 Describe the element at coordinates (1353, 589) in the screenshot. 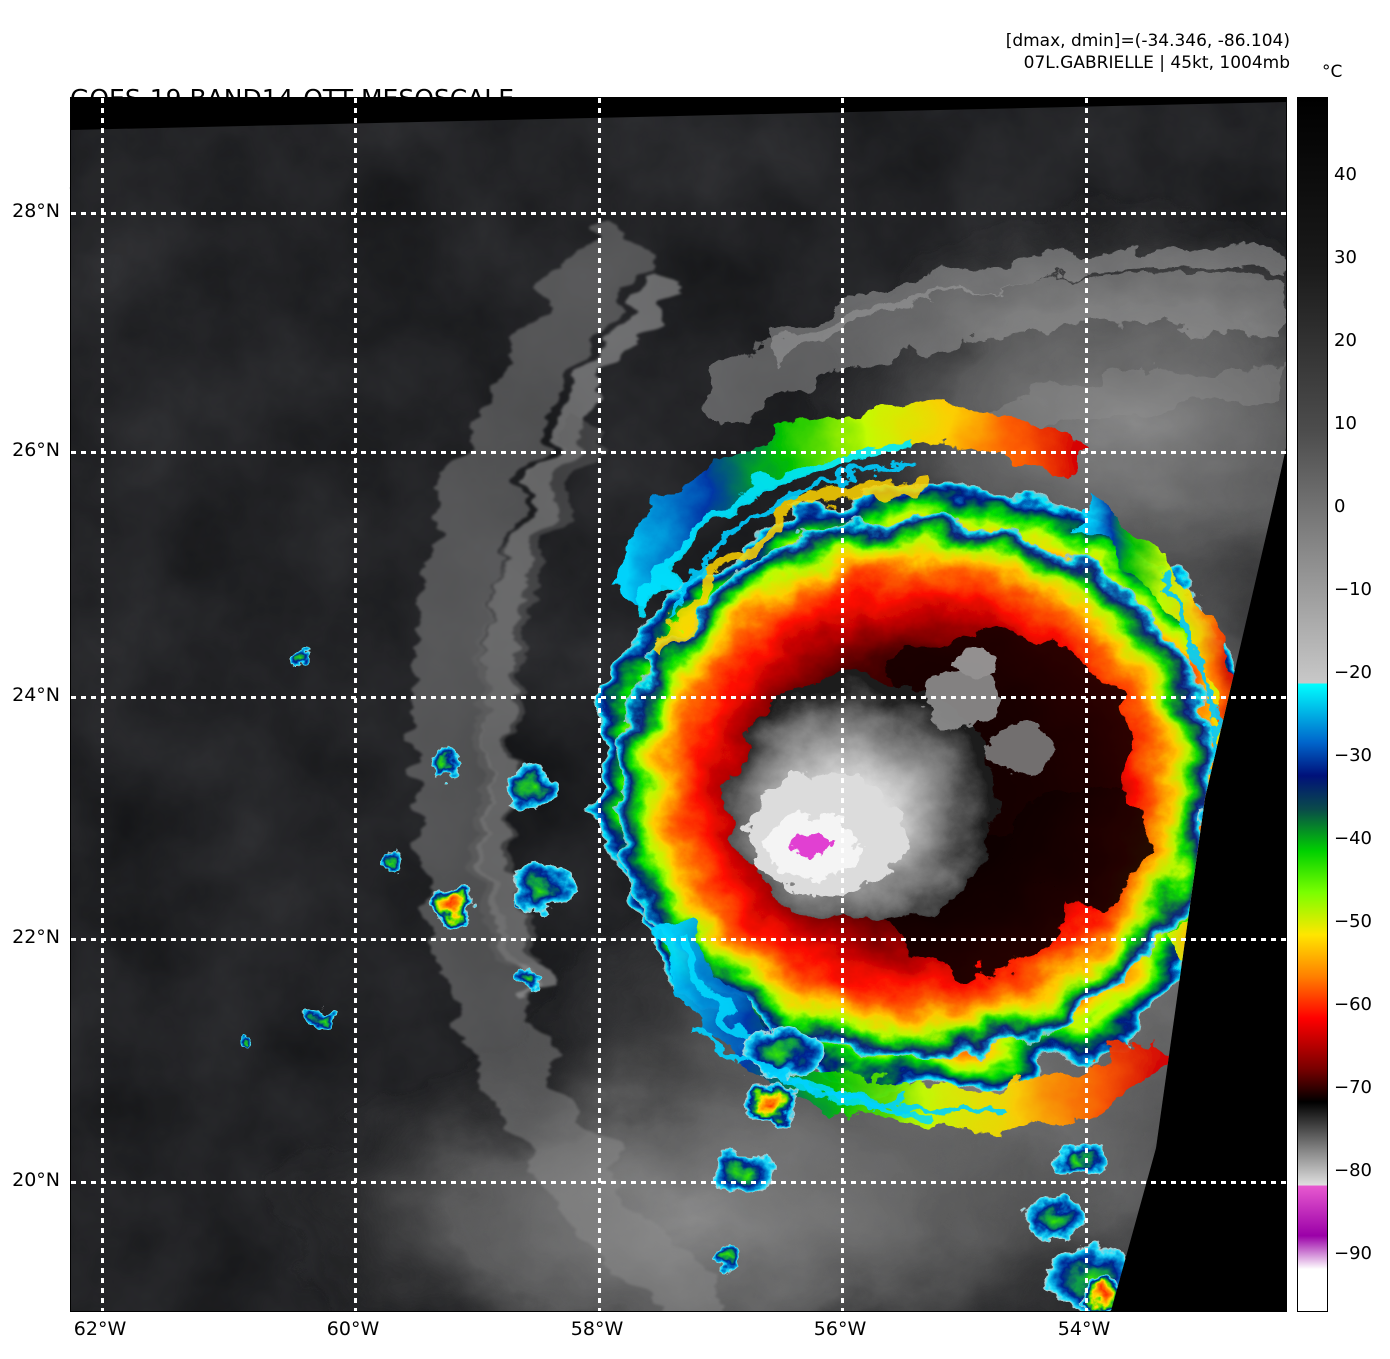

I see `colorbar-tick-m10: −10` at that location.